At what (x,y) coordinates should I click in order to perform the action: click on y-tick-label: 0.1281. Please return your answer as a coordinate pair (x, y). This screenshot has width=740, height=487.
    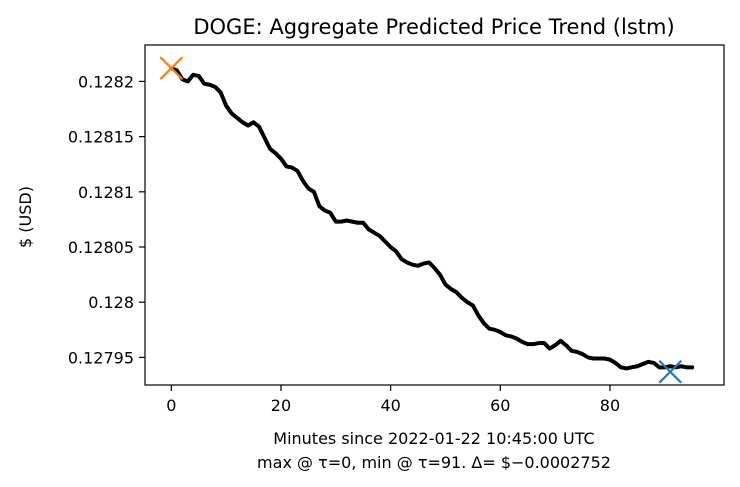
    Looking at the image, I should click on (106, 192).